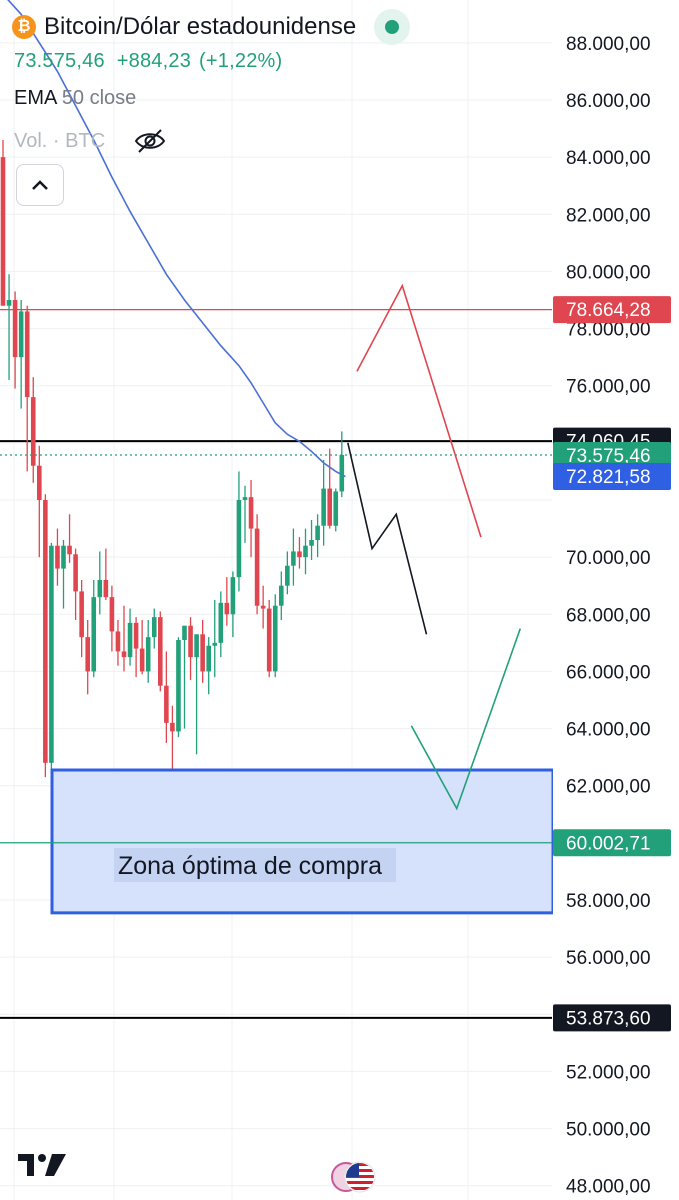 Image resolution: width=679 pixels, height=1200 pixels. Describe the element at coordinates (608, 158) in the screenshot. I see `axis-tick-label: 84.000,00` at that location.